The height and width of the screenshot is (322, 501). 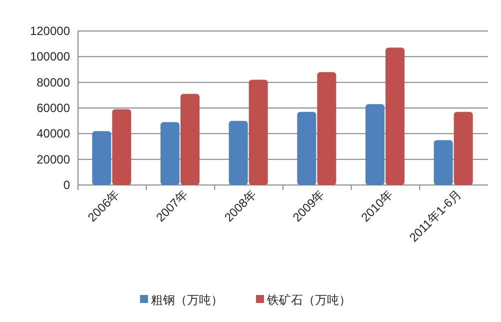 I want to click on y-tick-label: 60000, so click(x=53, y=108).